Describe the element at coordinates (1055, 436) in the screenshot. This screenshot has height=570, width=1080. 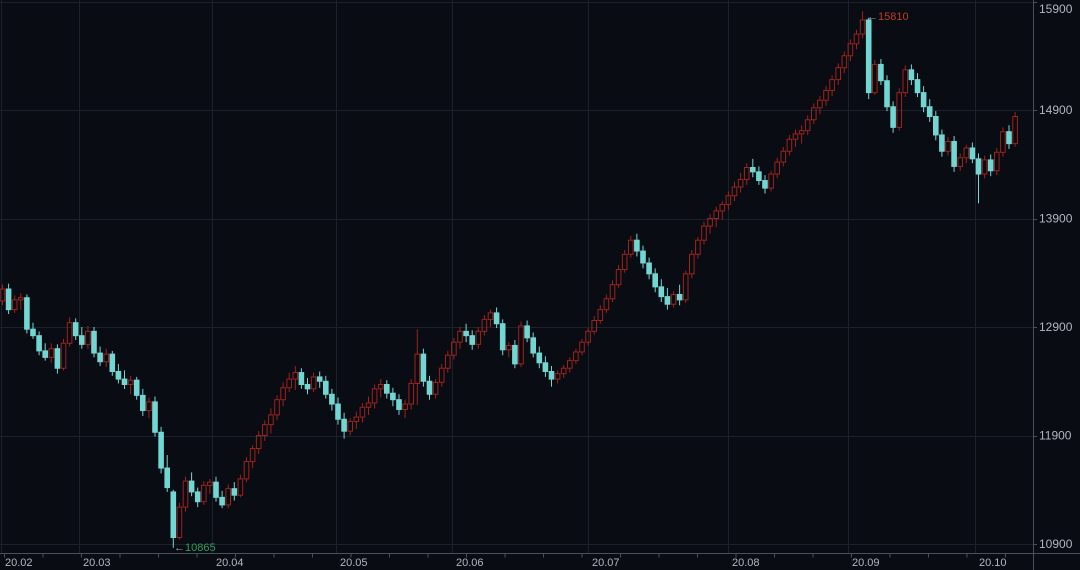
I see `y-axis-label: 11900` at that location.